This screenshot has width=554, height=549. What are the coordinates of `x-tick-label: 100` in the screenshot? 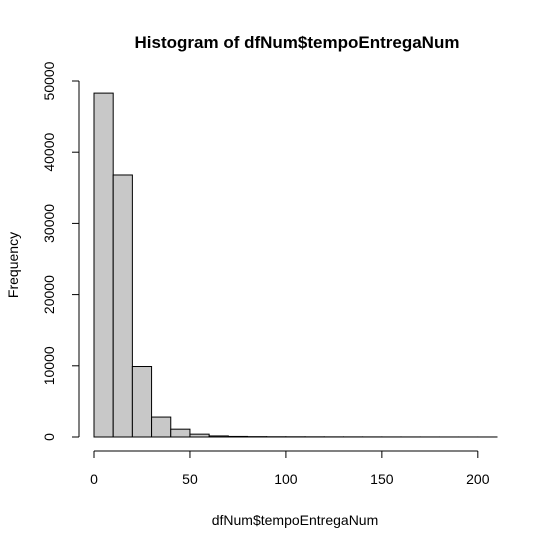 It's located at (286, 479).